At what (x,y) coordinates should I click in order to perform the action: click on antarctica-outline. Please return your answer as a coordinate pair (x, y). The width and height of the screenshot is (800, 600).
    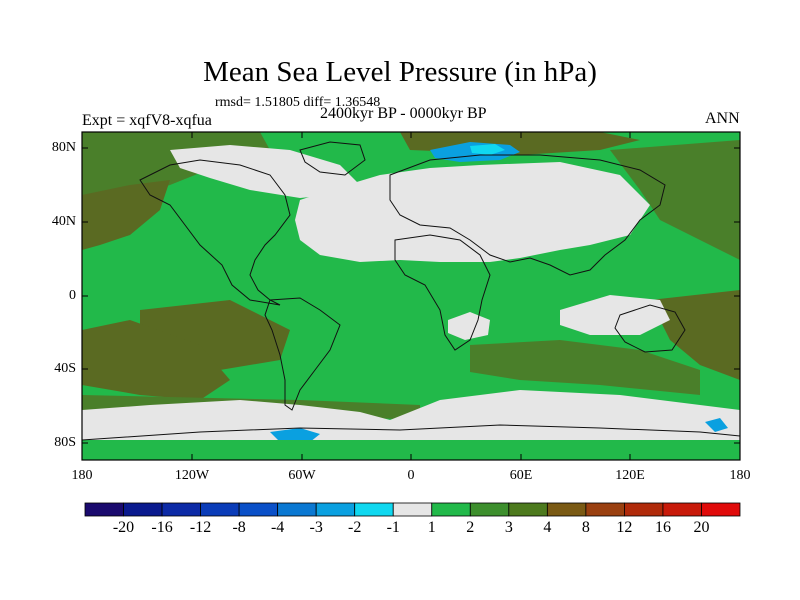
    Looking at the image, I should click on (411, 432).